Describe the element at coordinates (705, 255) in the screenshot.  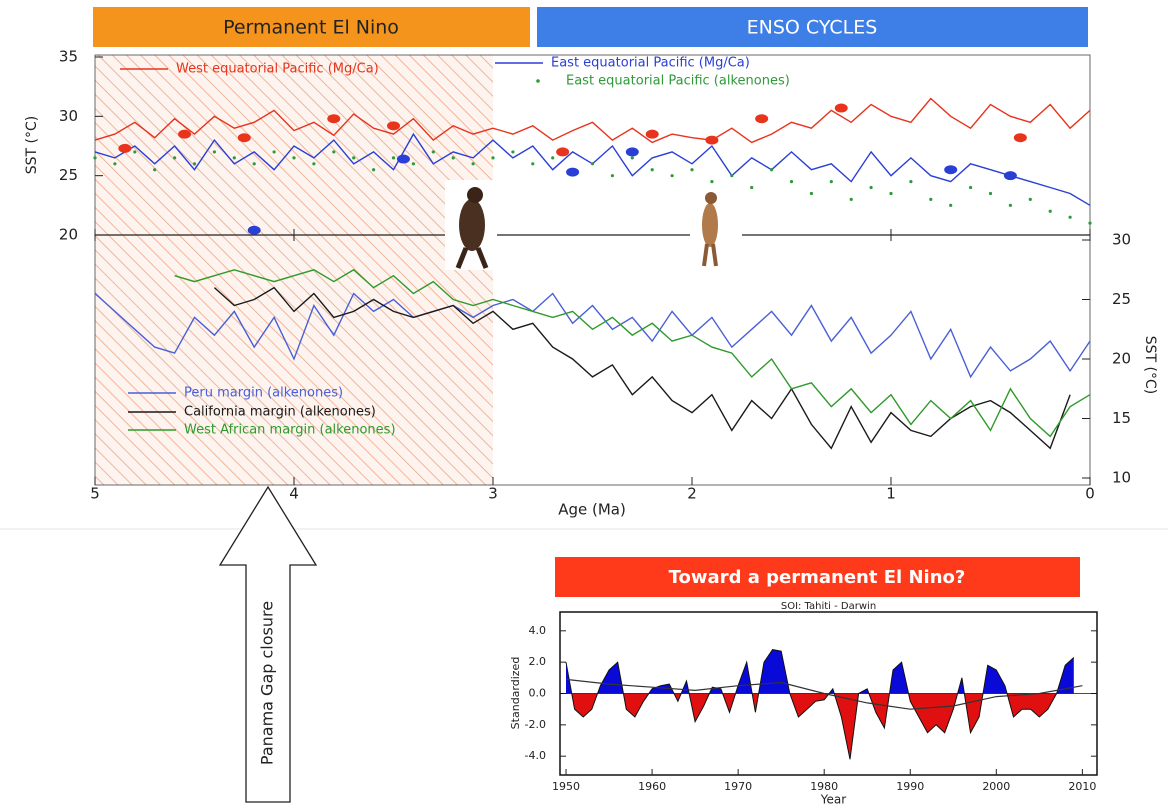
I see `hominid-2-leg` at that location.